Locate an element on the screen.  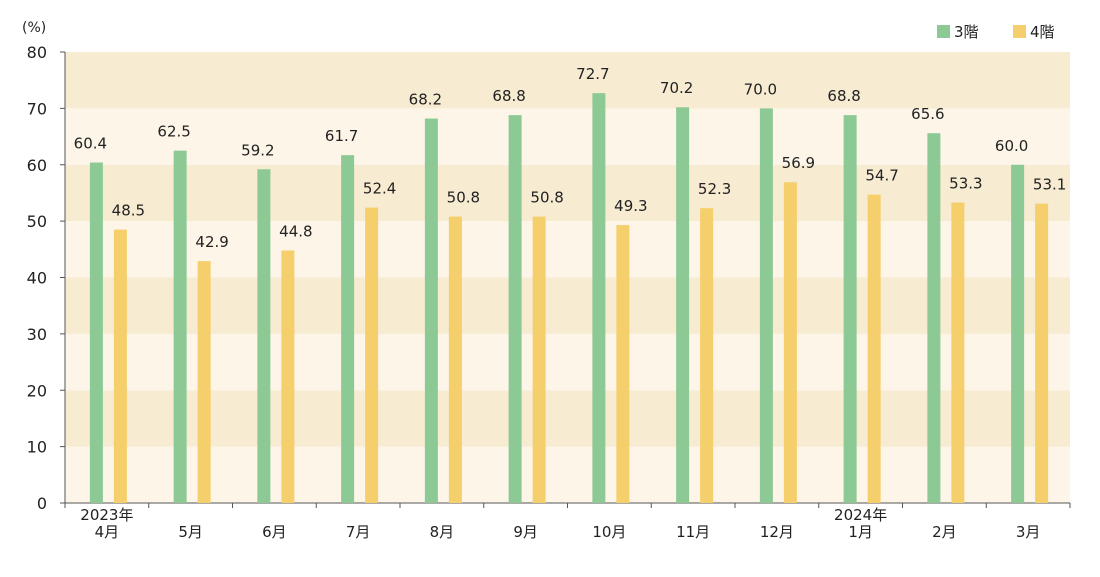
y-tick-label: 50 is located at coordinates (37, 221).